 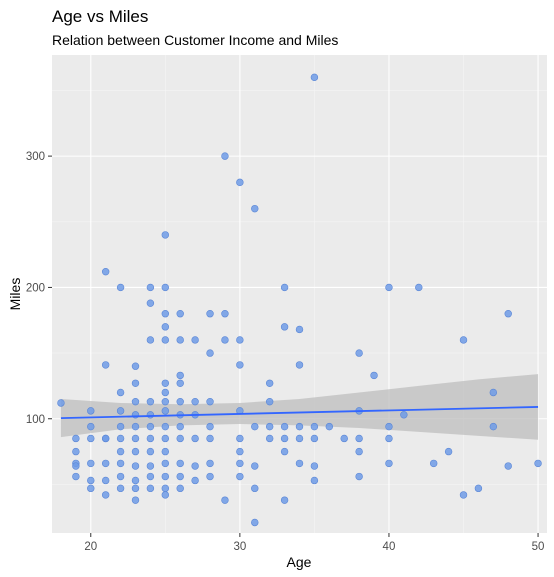 I want to click on y-tick-label: 100, so click(x=35, y=420).